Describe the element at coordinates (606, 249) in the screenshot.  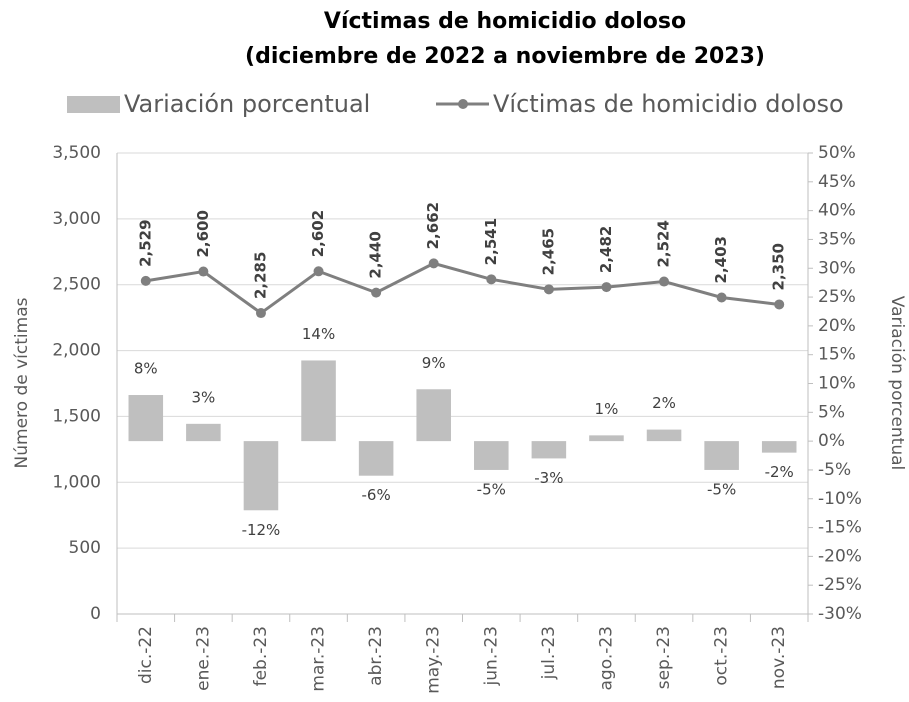
I see `line-label: 2,482` at that location.